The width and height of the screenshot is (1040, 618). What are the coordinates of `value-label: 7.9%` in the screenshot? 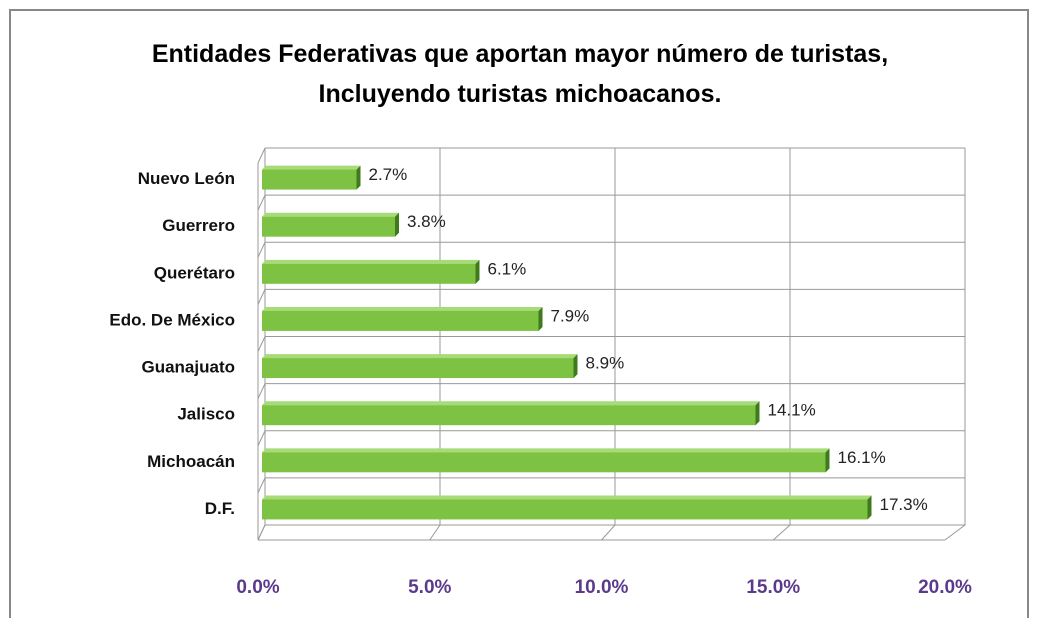 It's located at (570, 315).